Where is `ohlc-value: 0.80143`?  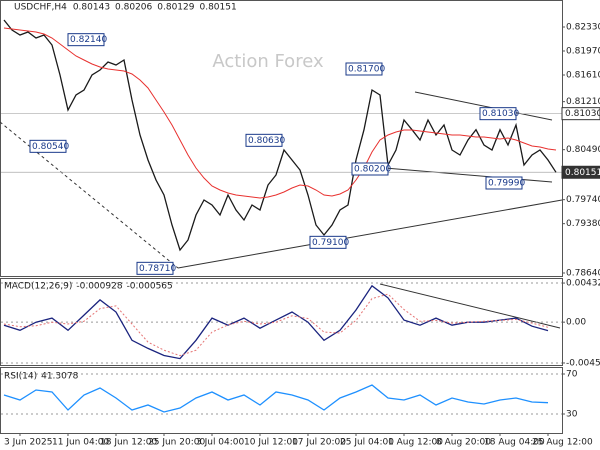
ohlc-value: 0.80143 is located at coordinates (91, 8).